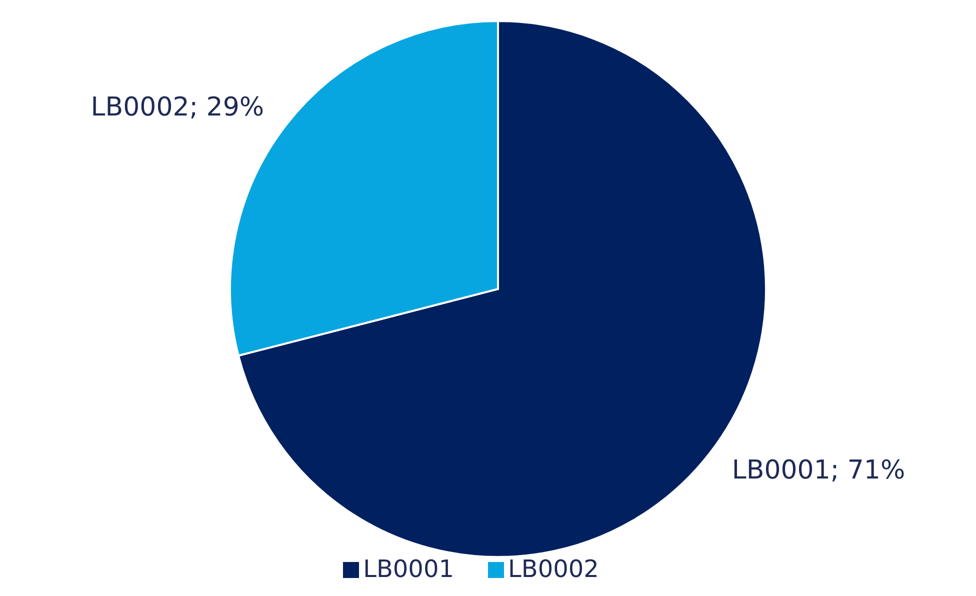  I want to click on data-label: LB0002; 29%, so click(177, 107).